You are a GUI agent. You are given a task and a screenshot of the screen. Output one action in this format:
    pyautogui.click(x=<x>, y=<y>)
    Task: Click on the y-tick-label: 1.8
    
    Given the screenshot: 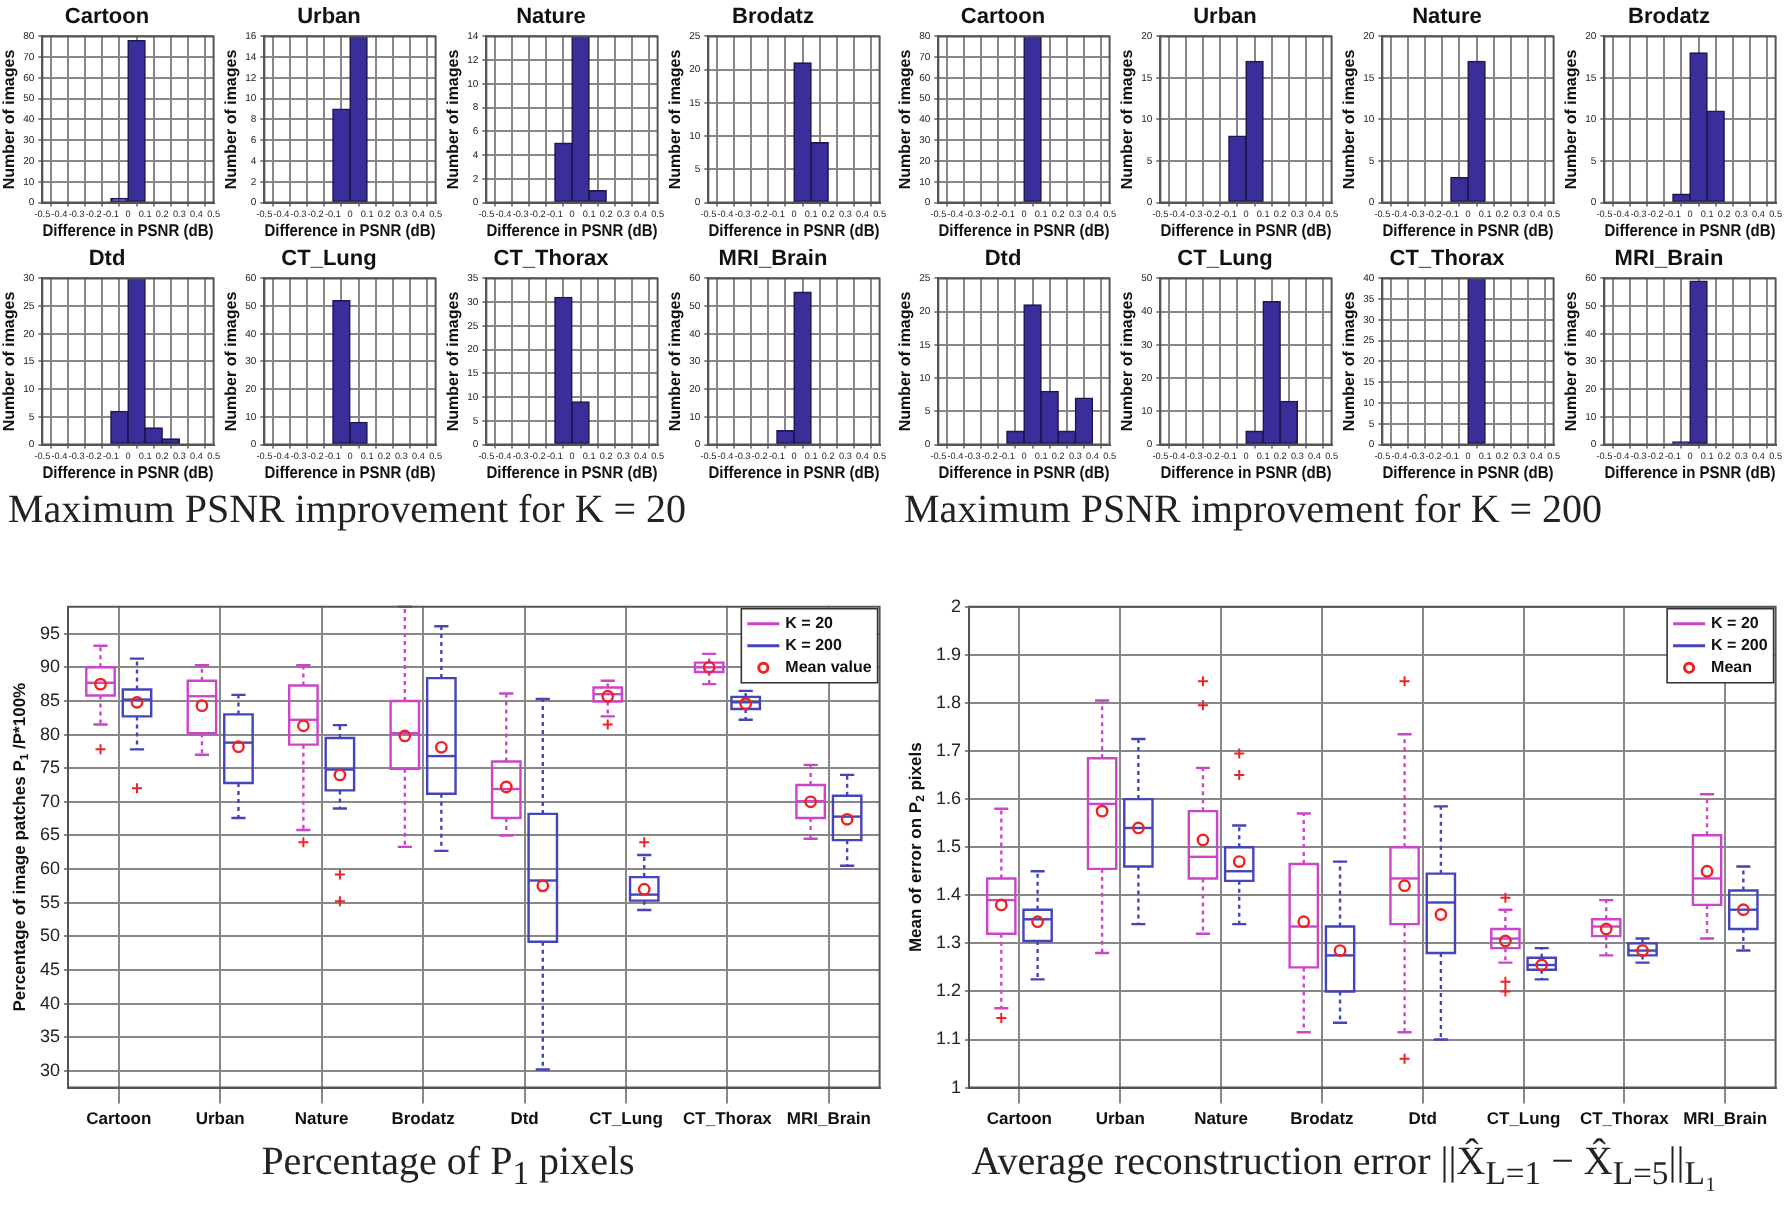 What is the action you would take?
    pyautogui.click(x=948, y=701)
    